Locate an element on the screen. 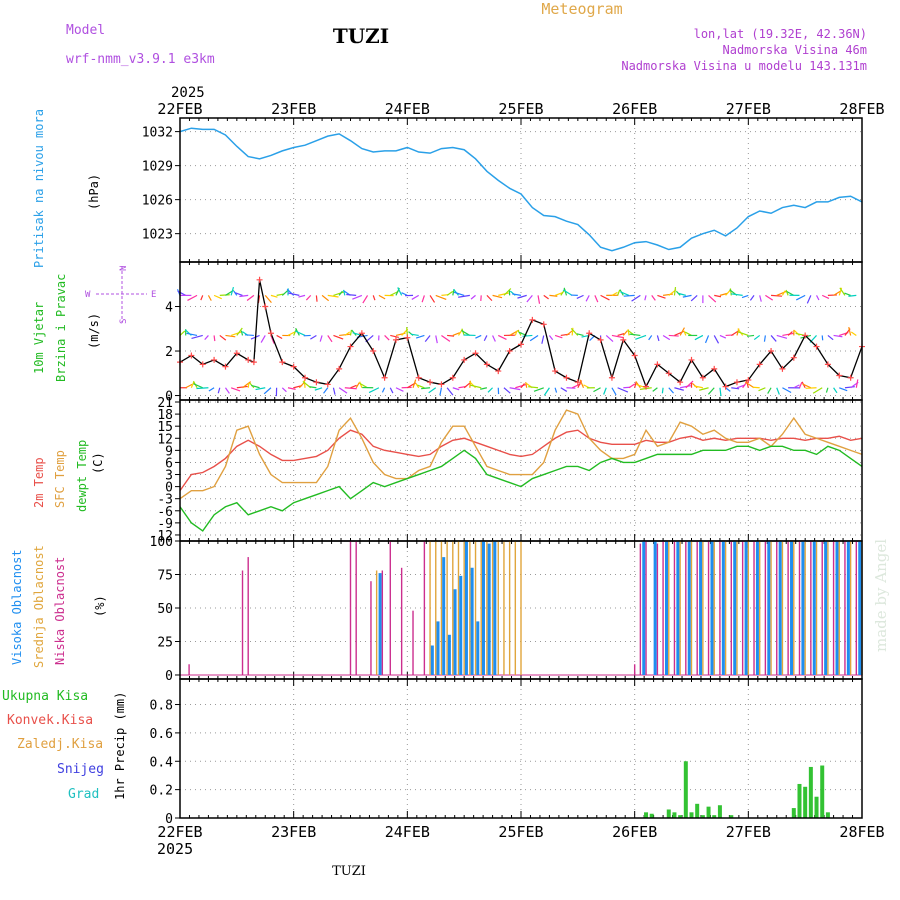 The height and width of the screenshot is (900, 900). precip-ice-label: Zaledj.Kisa is located at coordinates (60, 744).